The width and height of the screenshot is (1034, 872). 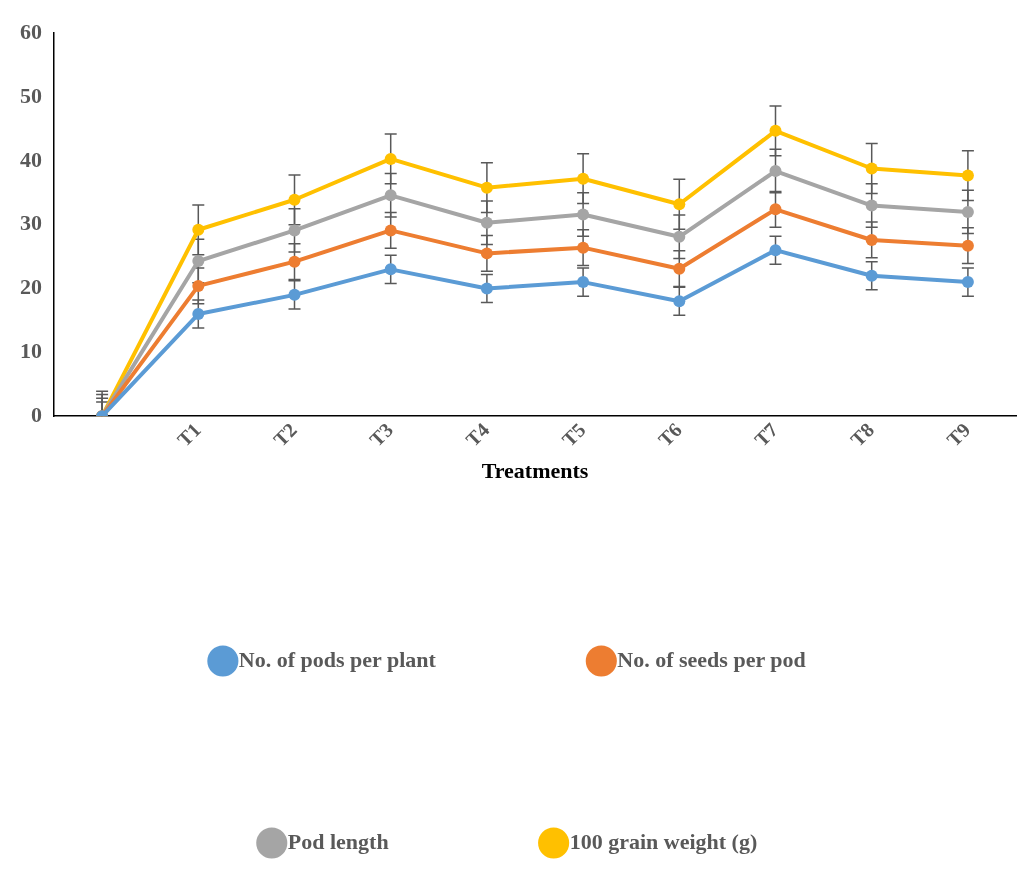 I want to click on x-tick-label: T5, so click(x=573, y=434).